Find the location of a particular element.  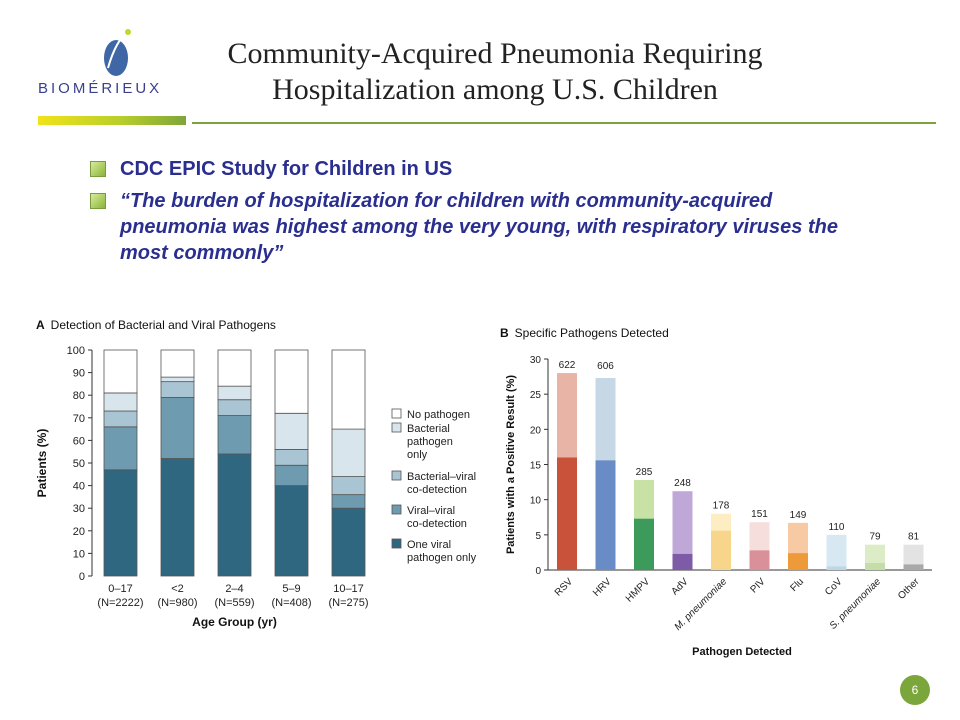

page-number-badge: 6 is located at coordinates (915, 690).